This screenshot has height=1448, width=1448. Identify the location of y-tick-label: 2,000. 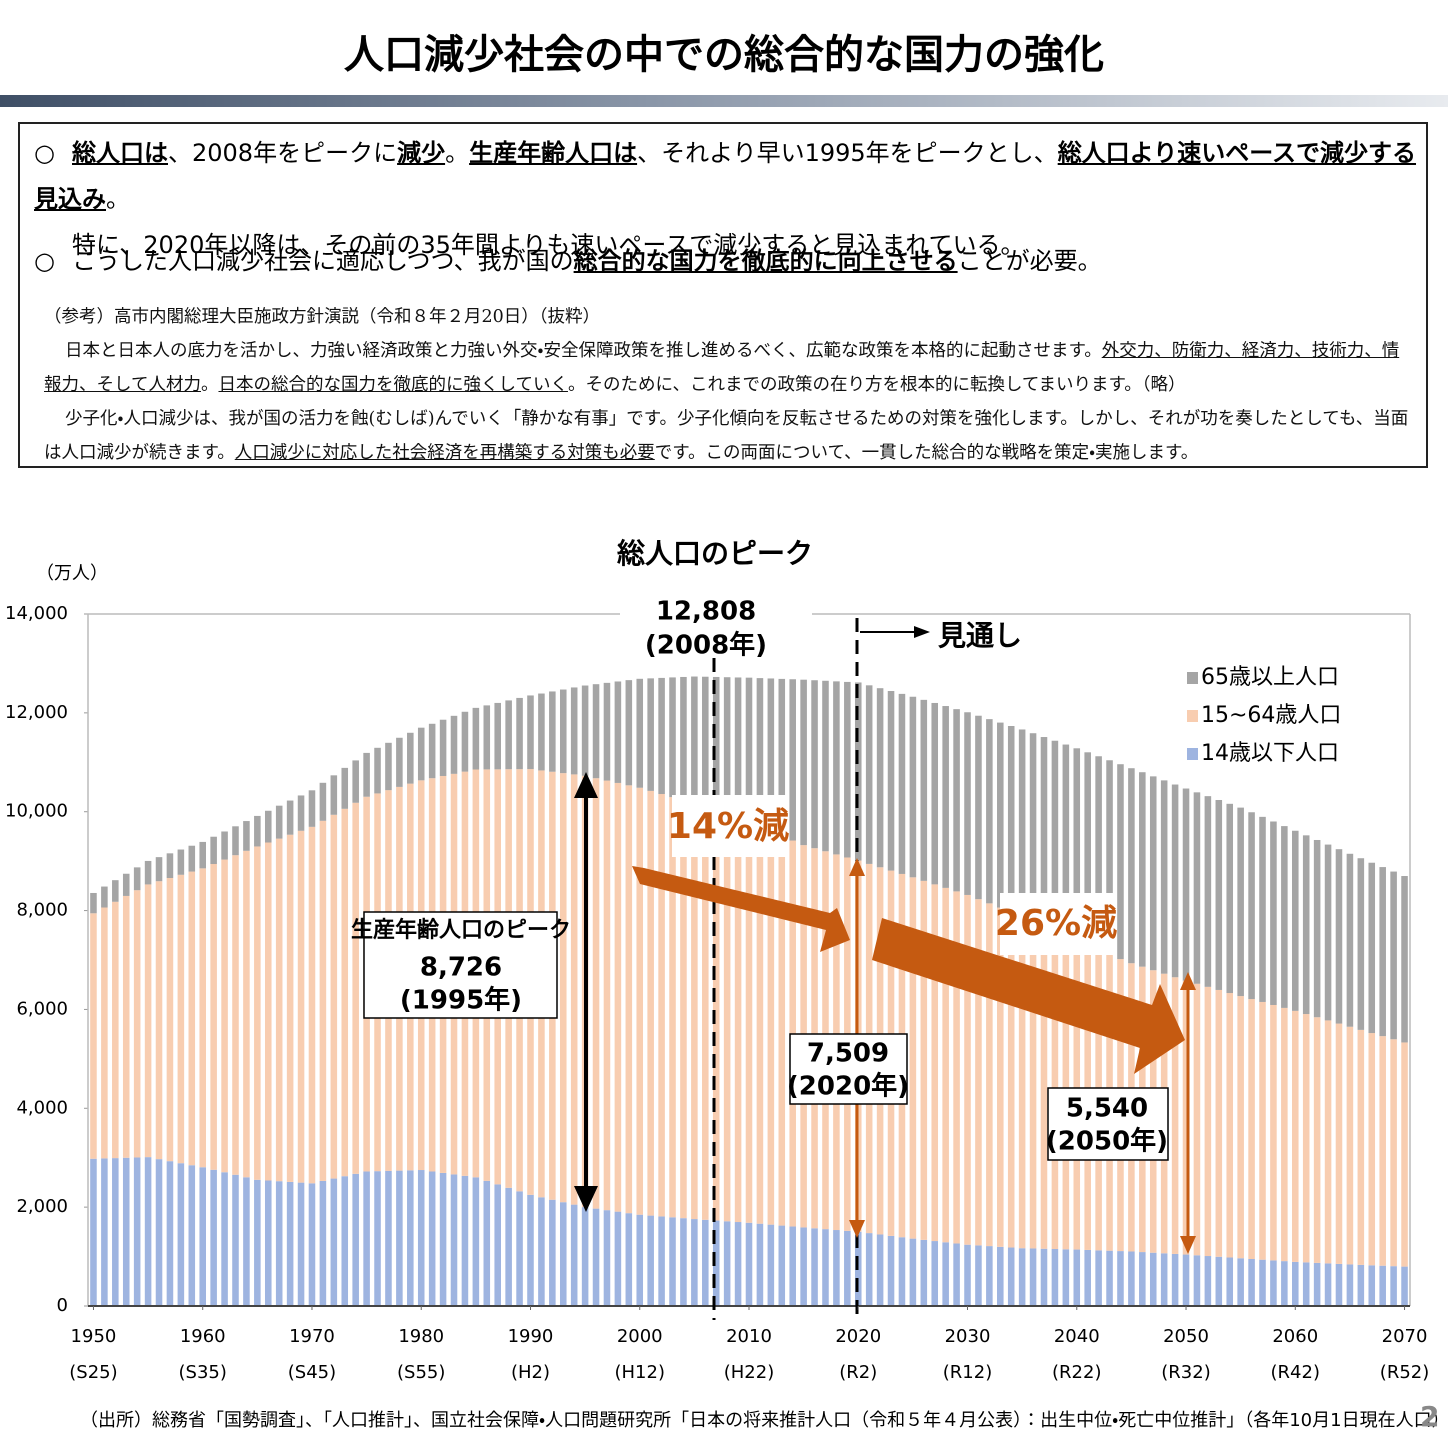
(42, 1206).